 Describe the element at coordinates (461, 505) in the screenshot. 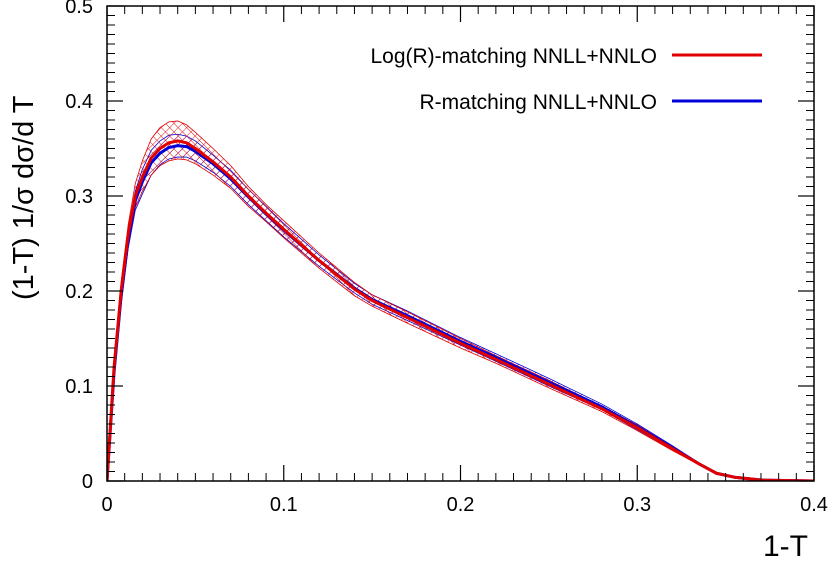

I see `x-tick-label: 0.2` at that location.